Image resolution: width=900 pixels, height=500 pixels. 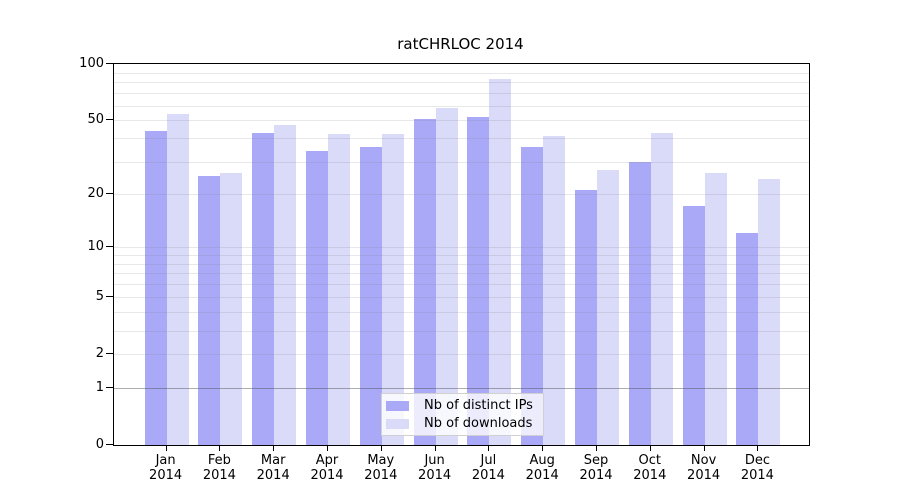 What do you see at coordinates (166, 448) in the screenshot?
I see `x-tick-jan` at bounding box center [166, 448].